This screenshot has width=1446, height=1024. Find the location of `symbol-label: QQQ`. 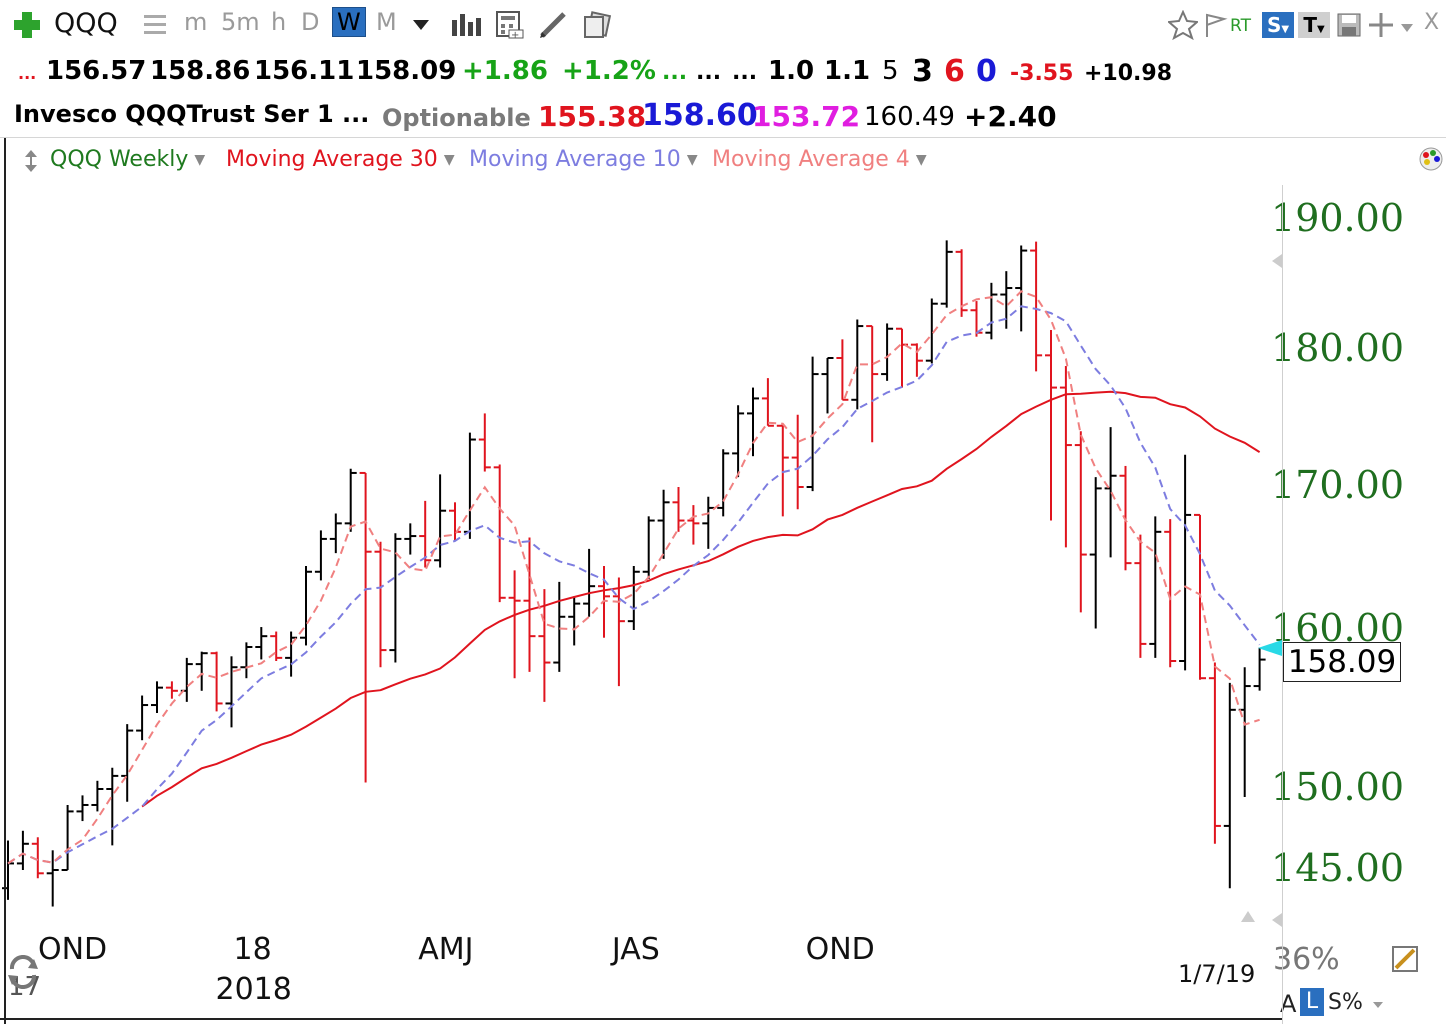

symbol-label: QQQ is located at coordinates (86, 23).